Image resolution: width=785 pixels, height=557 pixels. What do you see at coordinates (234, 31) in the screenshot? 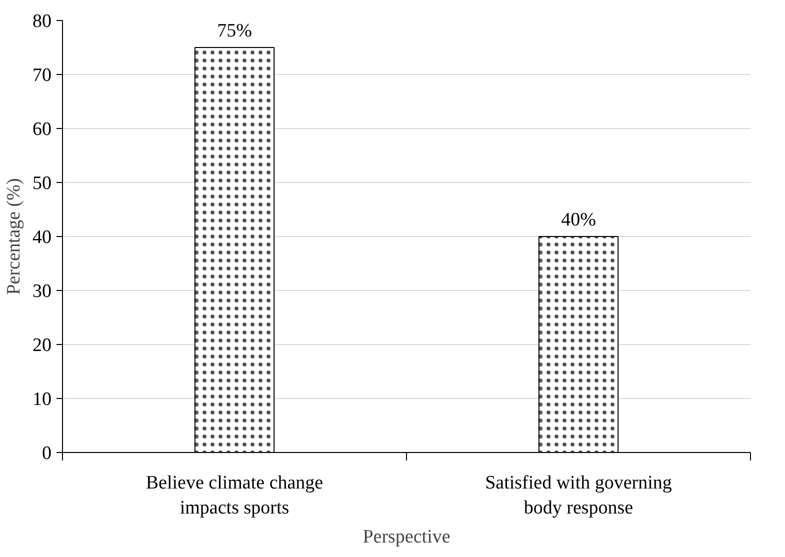
I see `data-label: 75%` at bounding box center [234, 31].